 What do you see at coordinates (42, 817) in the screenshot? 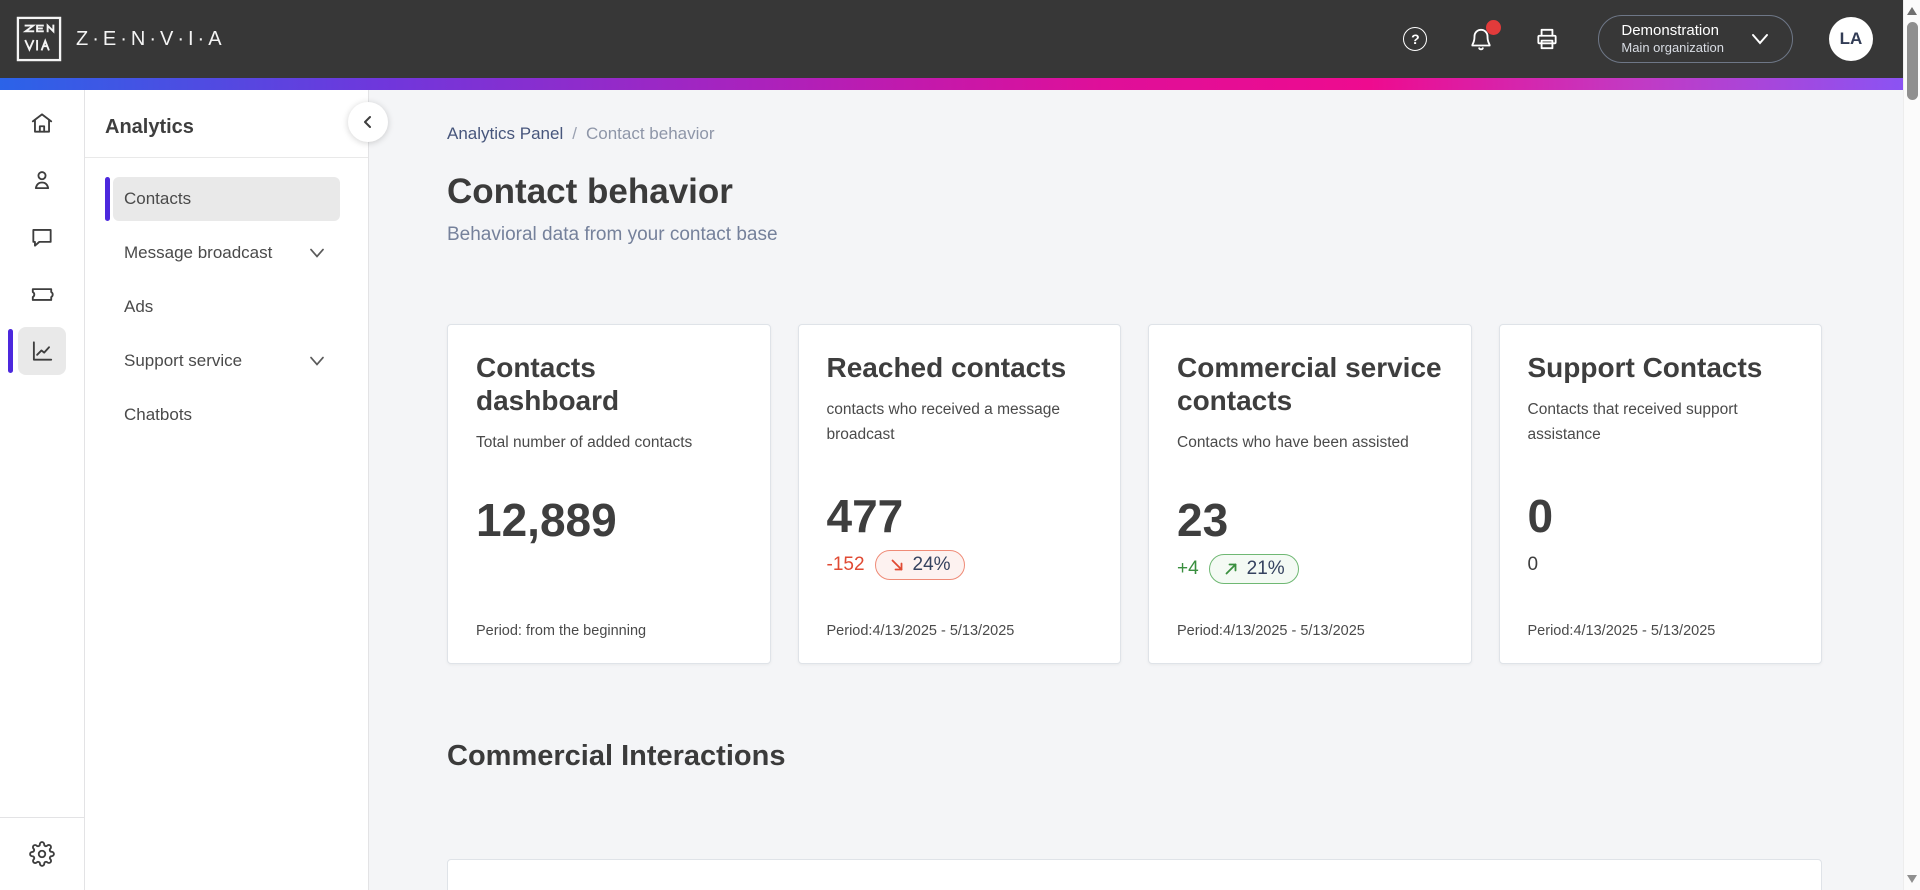
I see `rail-divider` at bounding box center [42, 817].